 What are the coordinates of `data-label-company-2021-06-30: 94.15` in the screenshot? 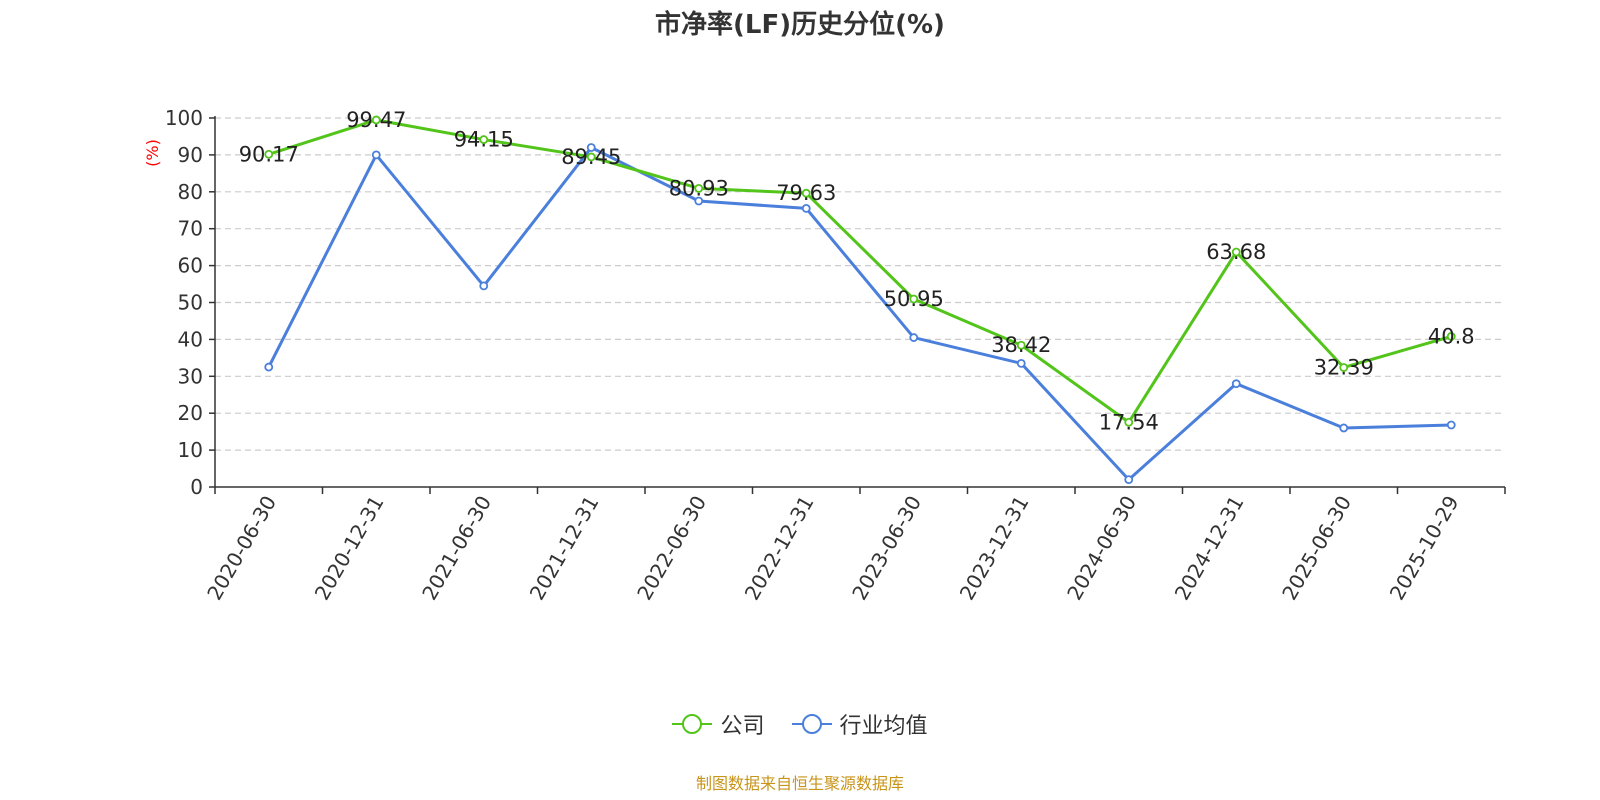 It's located at (484, 140).